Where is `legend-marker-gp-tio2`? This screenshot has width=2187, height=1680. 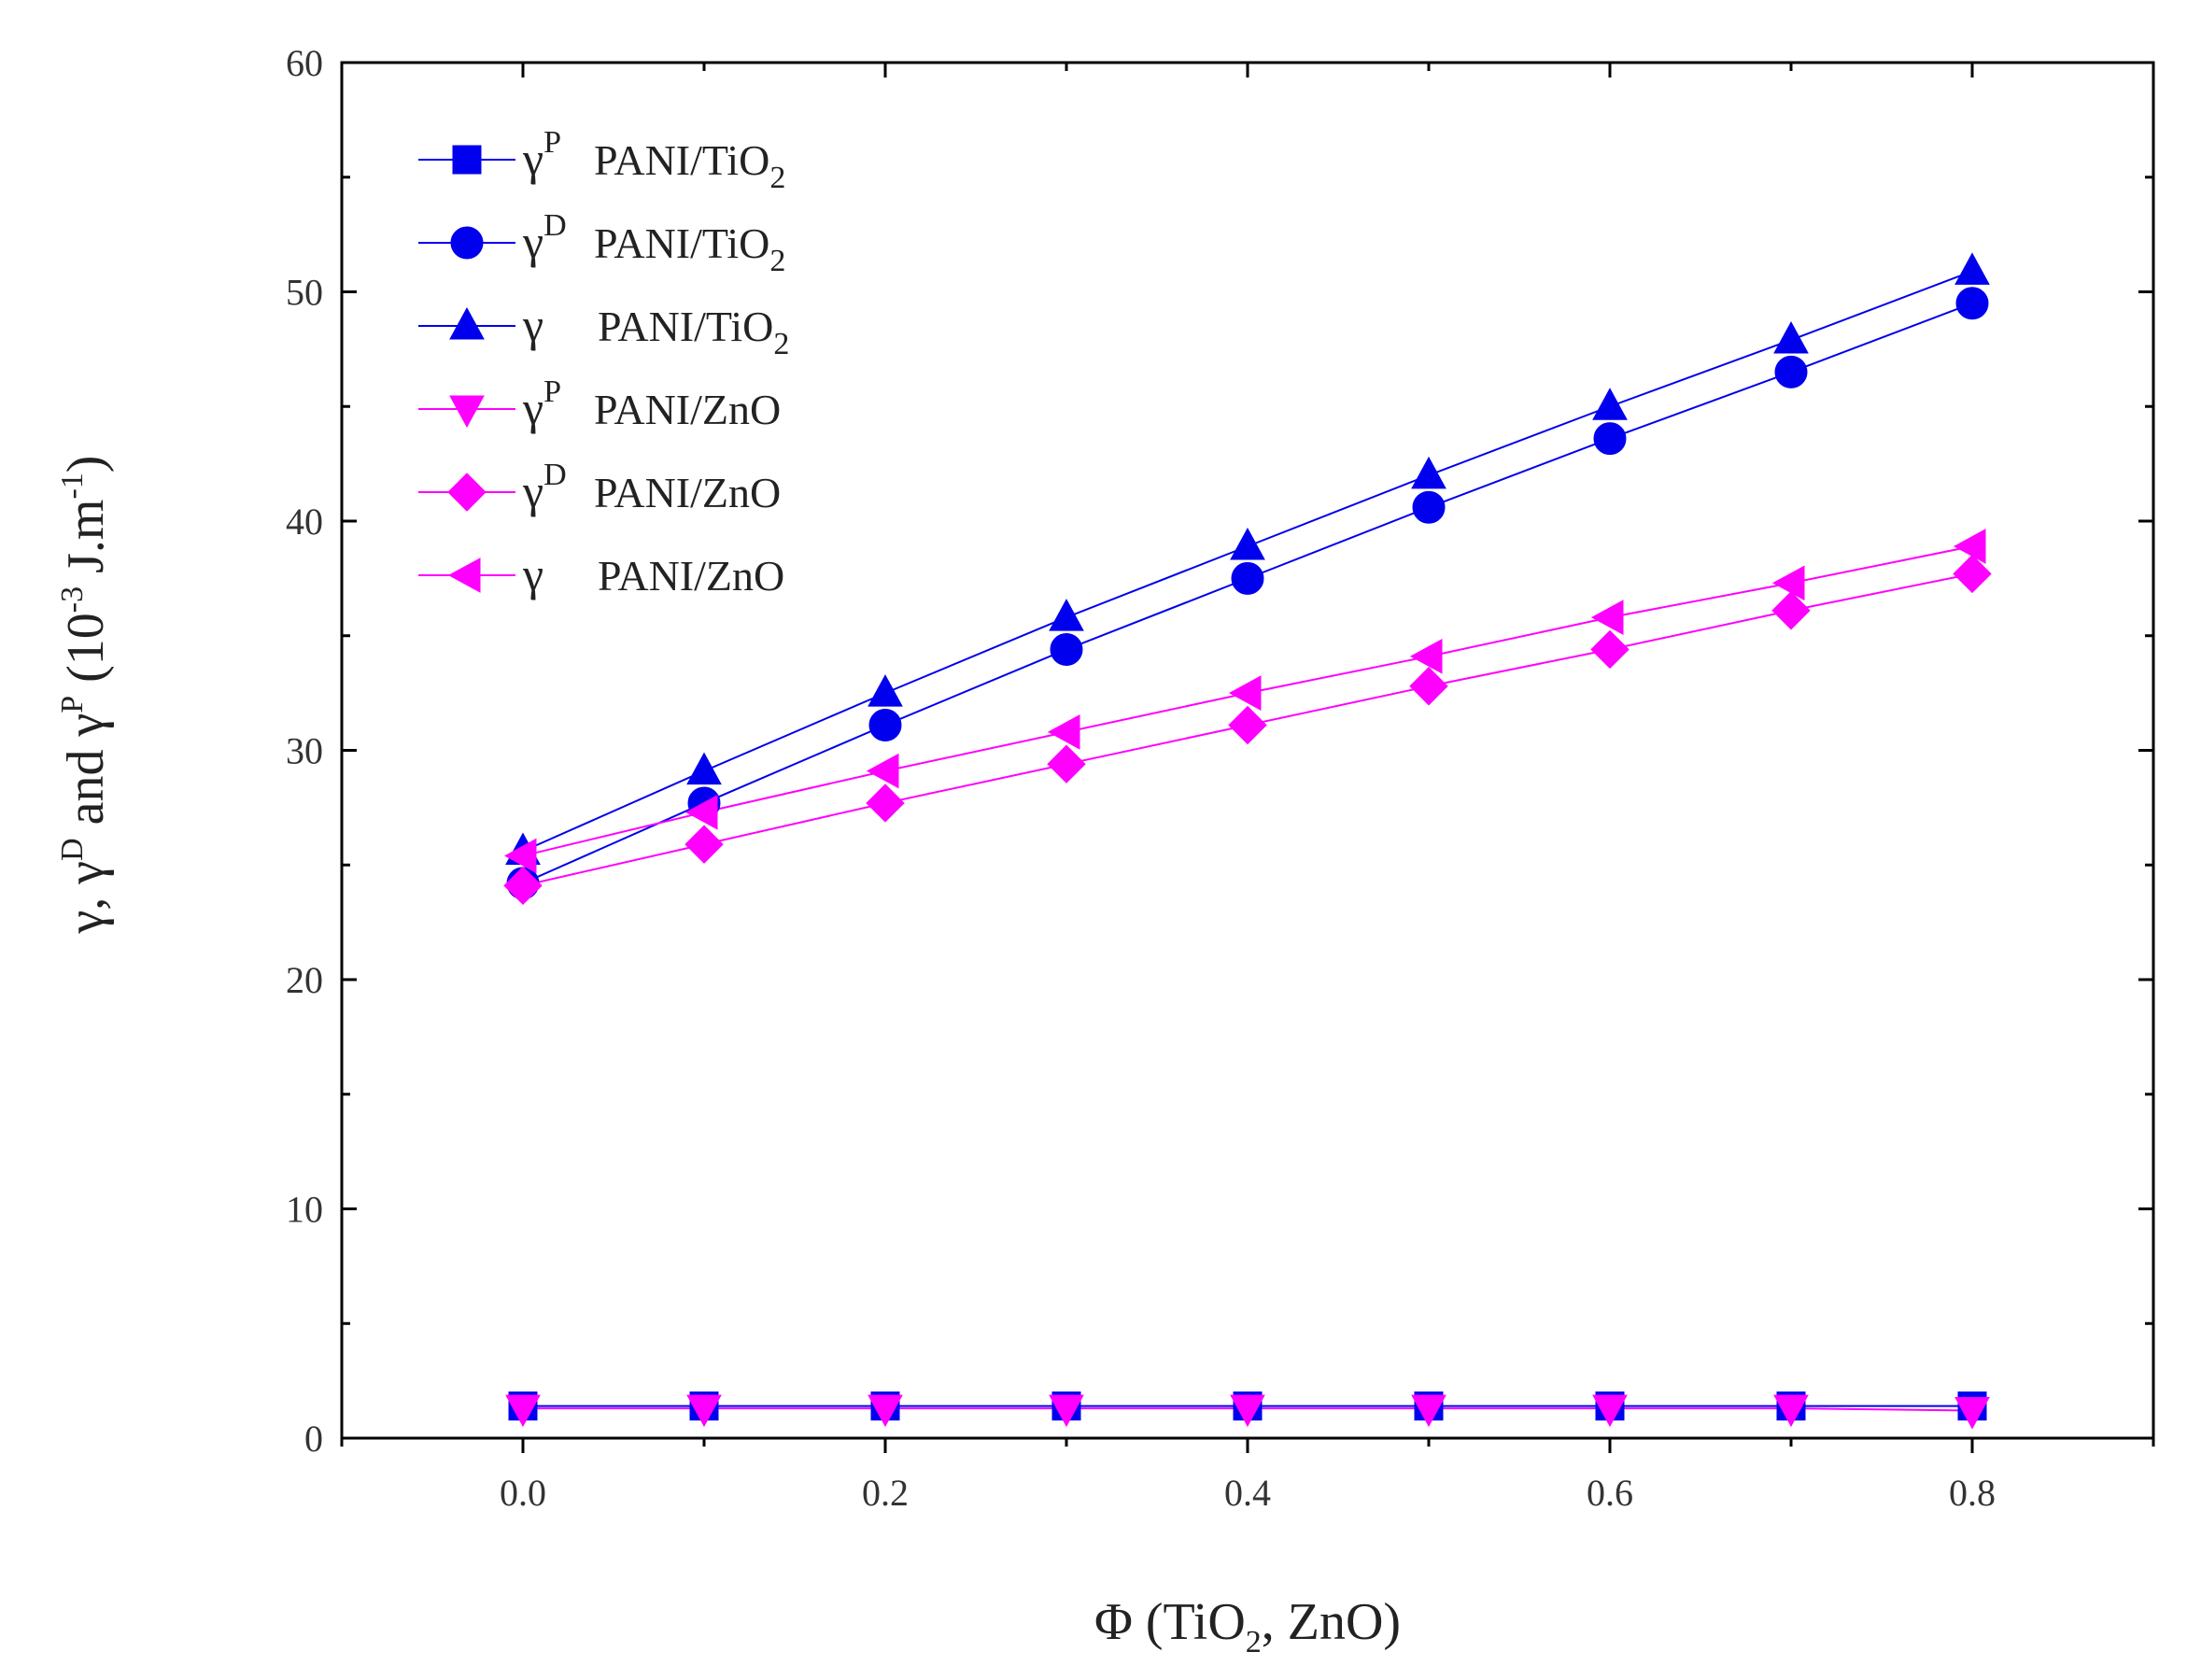 legend-marker-gp-tio2 is located at coordinates (467, 160).